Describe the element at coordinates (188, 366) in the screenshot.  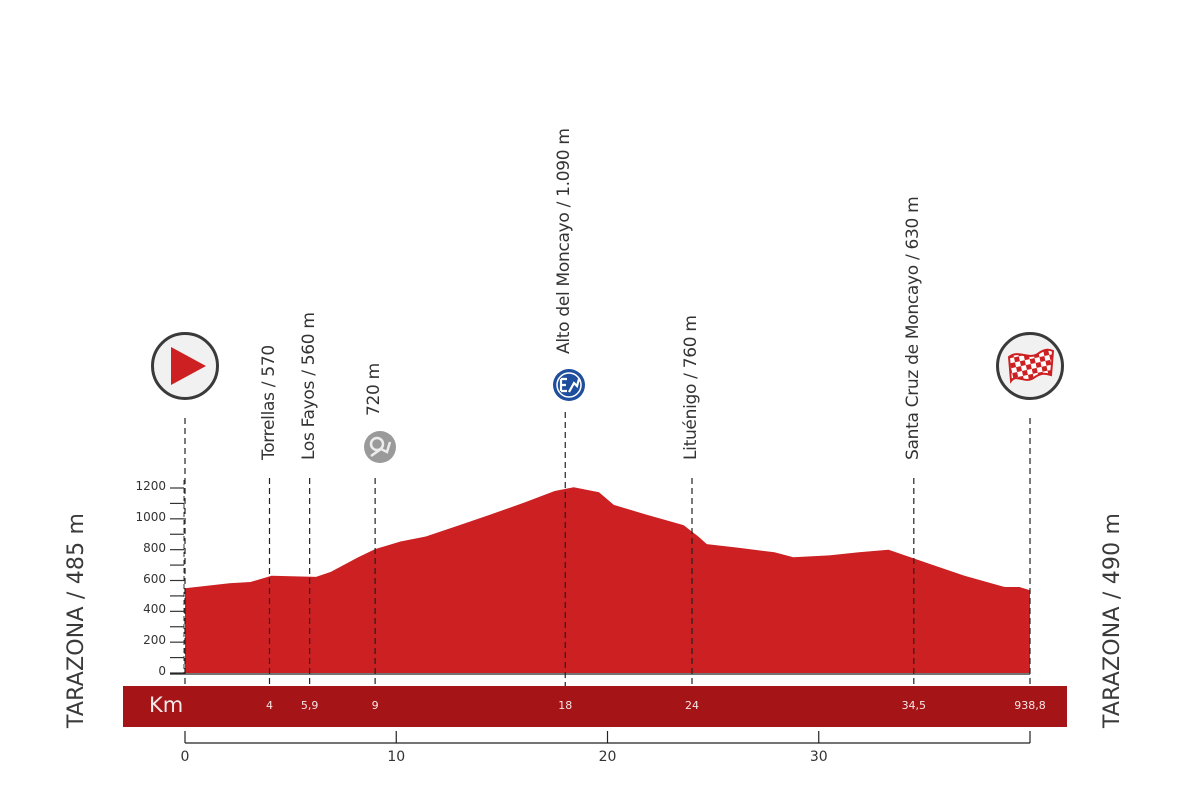
I see `play-icon` at that location.